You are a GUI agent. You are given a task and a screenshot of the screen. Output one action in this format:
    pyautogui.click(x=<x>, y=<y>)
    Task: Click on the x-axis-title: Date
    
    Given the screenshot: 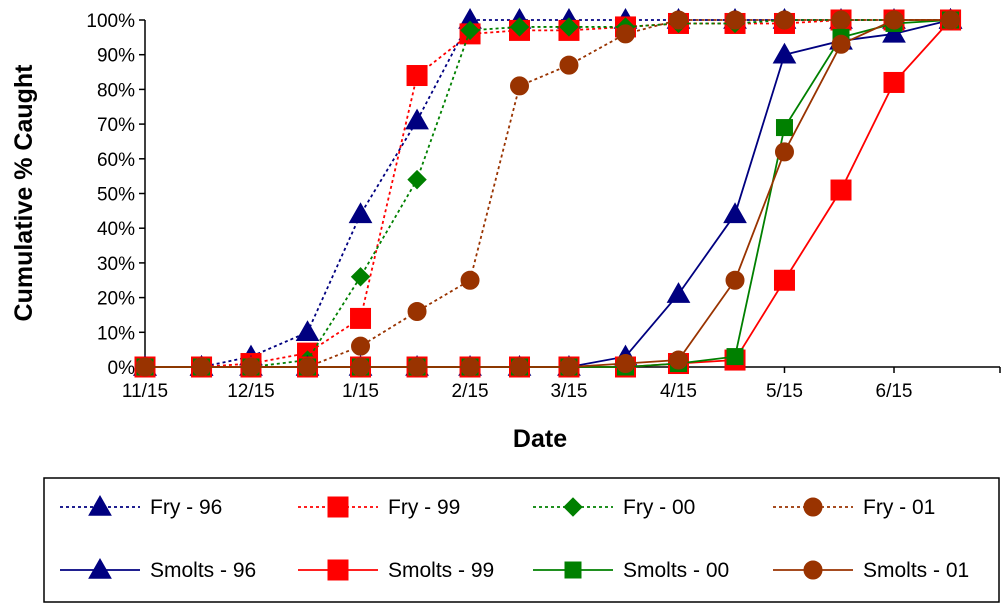 What is the action you would take?
    pyautogui.click(x=540, y=439)
    